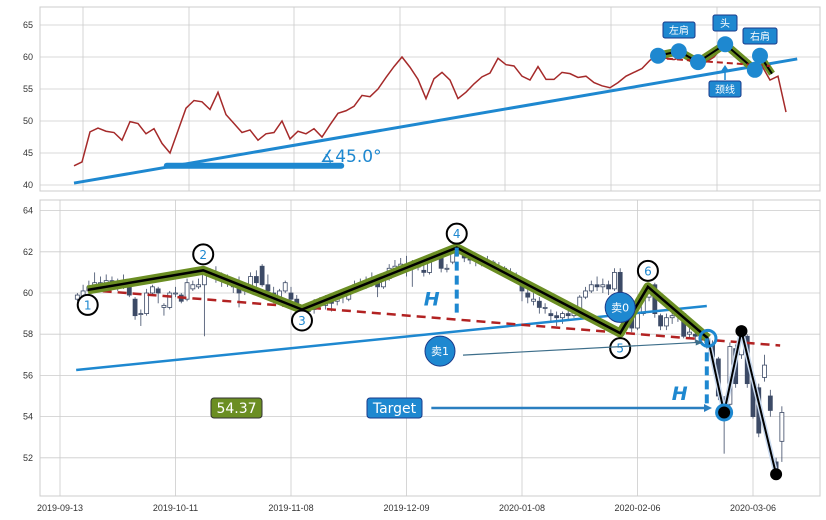 This screenshot has width=826, height=520. I want to click on label-box-left_shoulder, so click(679, 30).